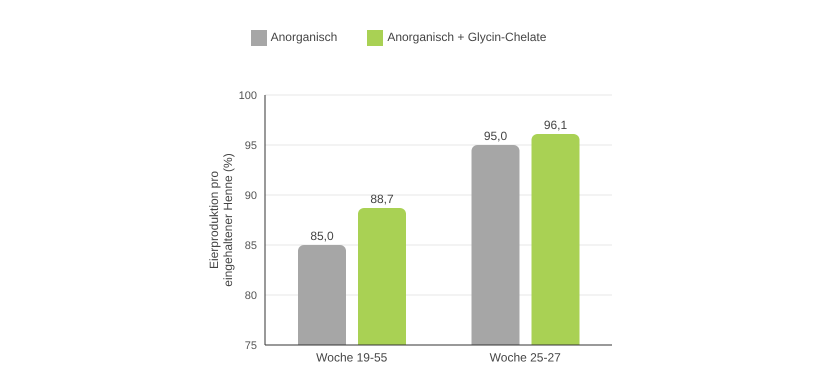 The image size is (828, 377). What do you see at coordinates (250, 346) in the screenshot?
I see `y-tick-label: 75` at bounding box center [250, 346].